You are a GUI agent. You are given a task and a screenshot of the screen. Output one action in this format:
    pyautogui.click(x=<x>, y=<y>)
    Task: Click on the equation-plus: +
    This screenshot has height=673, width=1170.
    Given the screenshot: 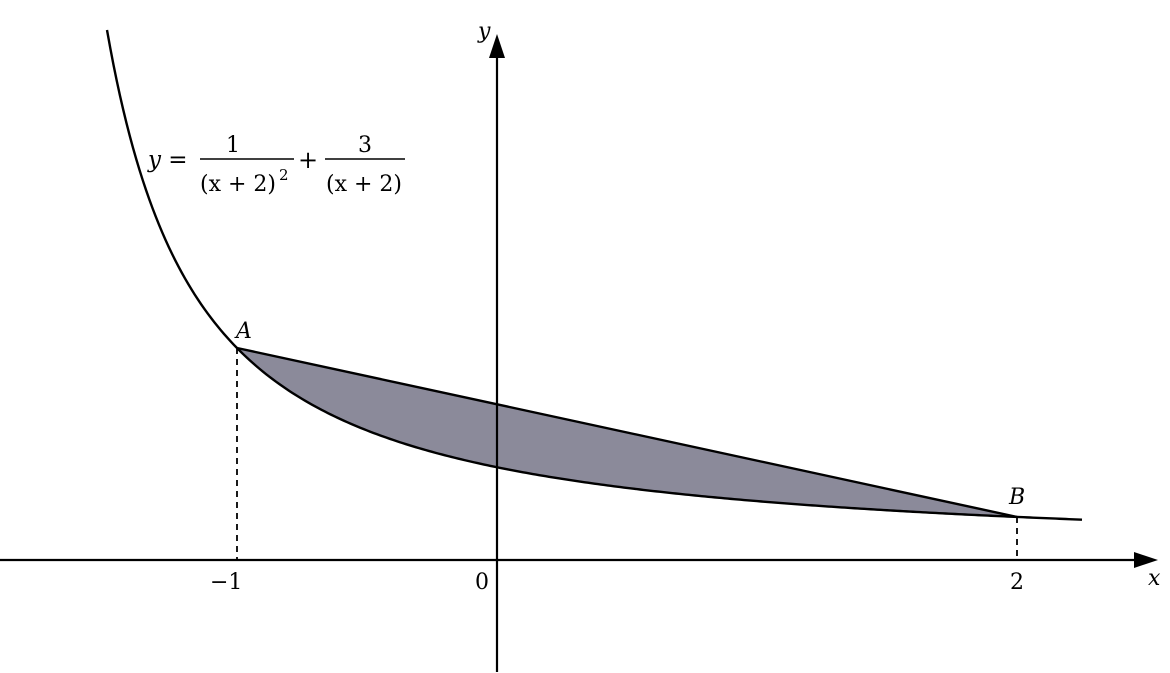 What is the action you would take?
    pyautogui.click(x=308, y=160)
    